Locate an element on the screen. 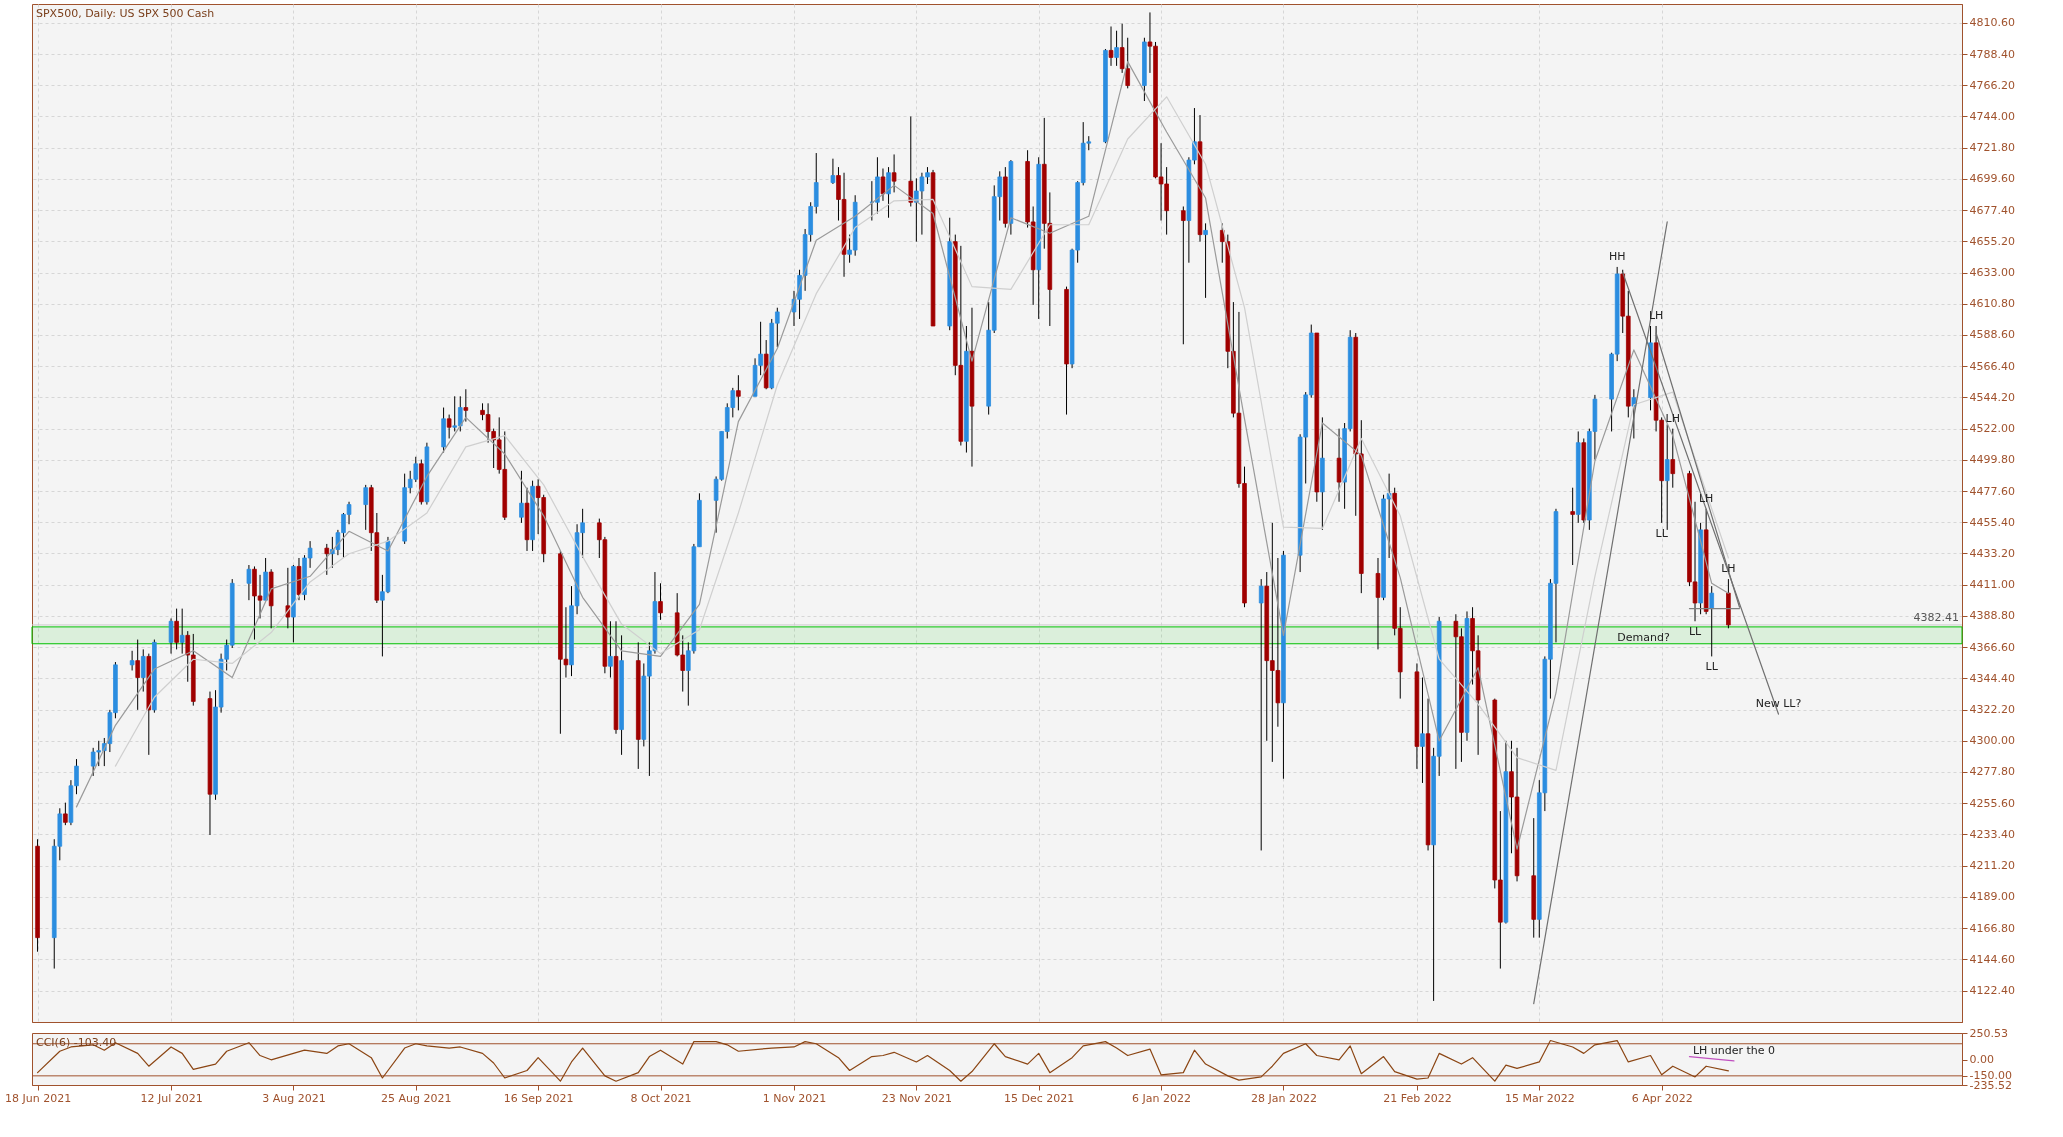 This screenshot has width=2063, height=1137. y-tick-label: -235.52 is located at coordinates (1990, 1085).